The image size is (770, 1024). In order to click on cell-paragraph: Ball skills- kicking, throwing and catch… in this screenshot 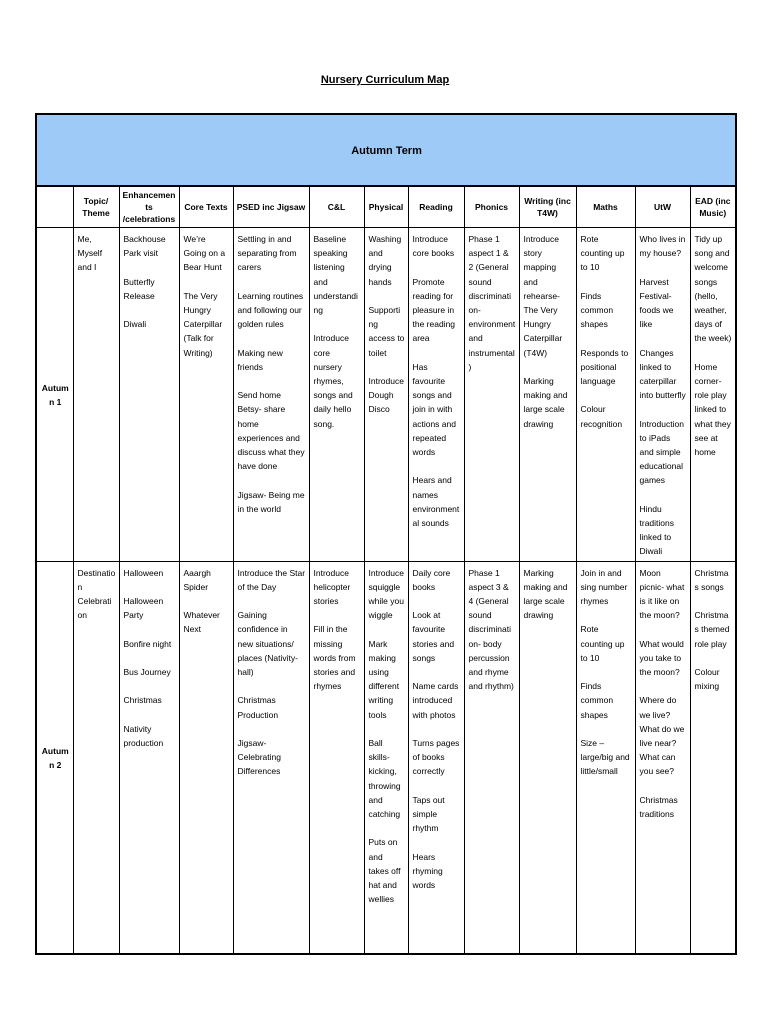, I will do `click(384, 779)`.